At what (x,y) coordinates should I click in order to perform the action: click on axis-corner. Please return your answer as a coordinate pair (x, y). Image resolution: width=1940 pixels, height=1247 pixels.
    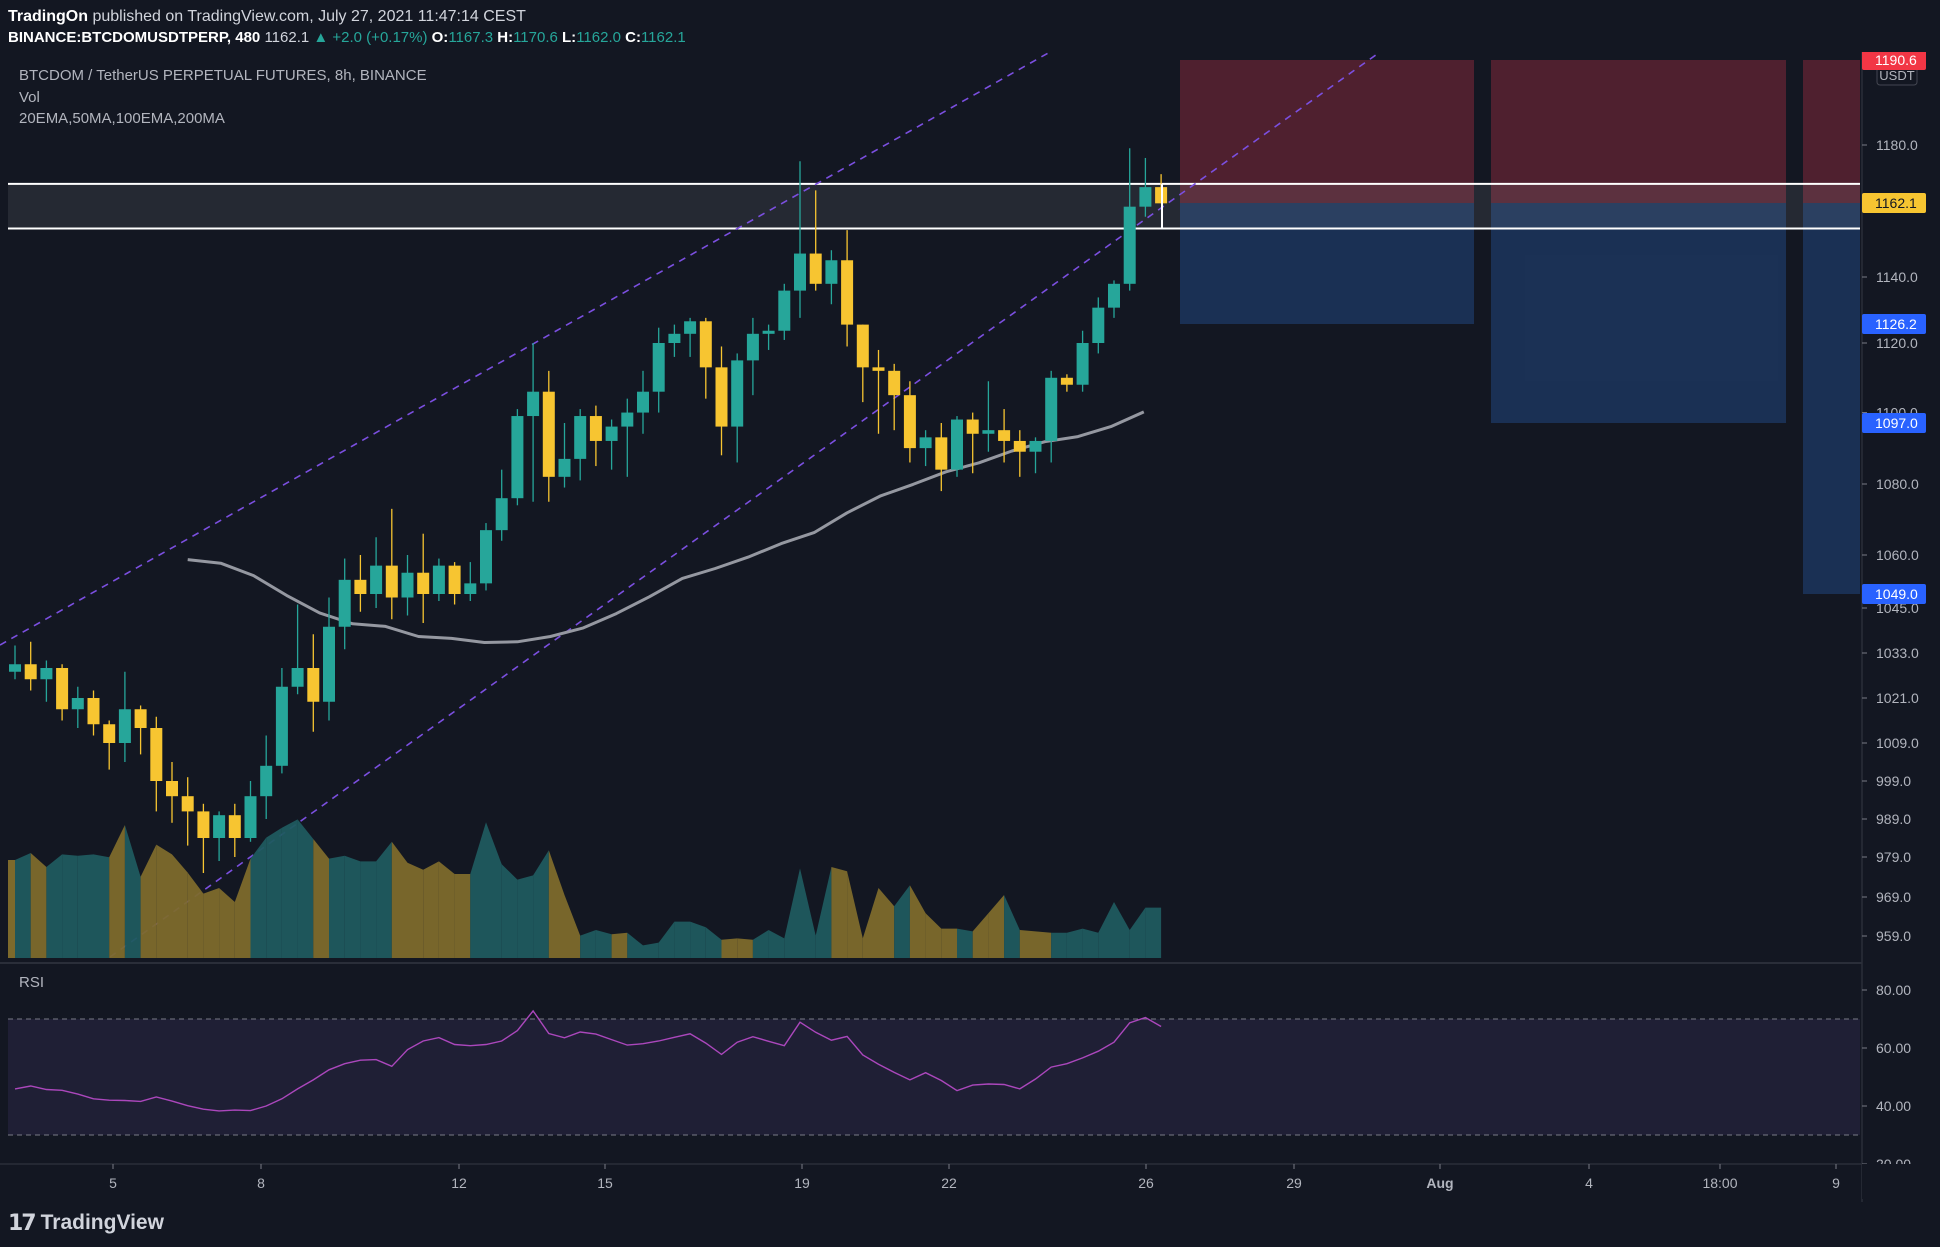
    Looking at the image, I should click on (1901, 1181).